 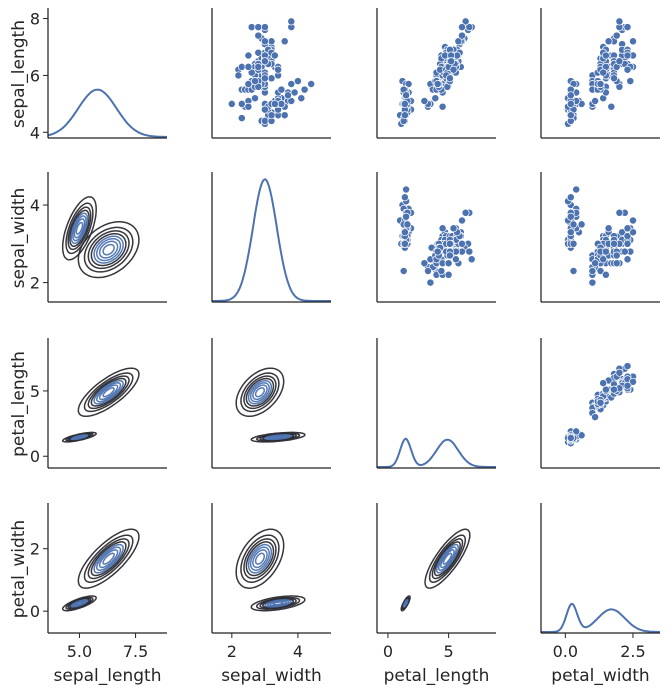 I want to click on y-tick-label: 2, so click(x=35, y=549).